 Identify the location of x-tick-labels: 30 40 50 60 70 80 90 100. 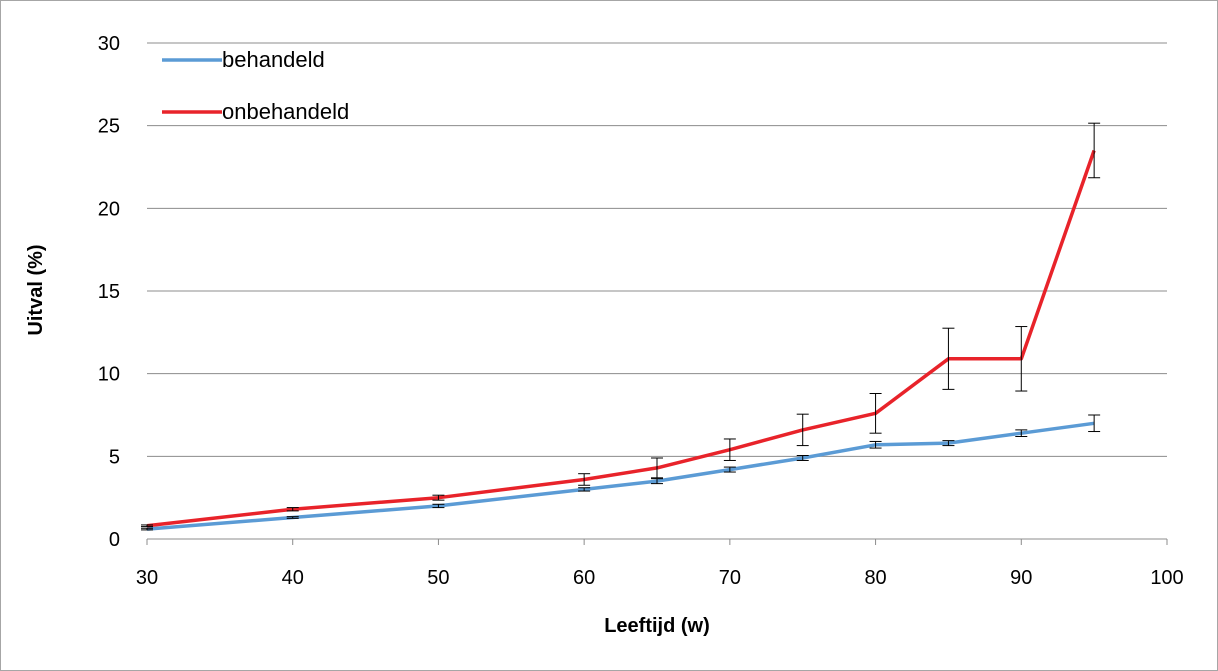
(660, 578).